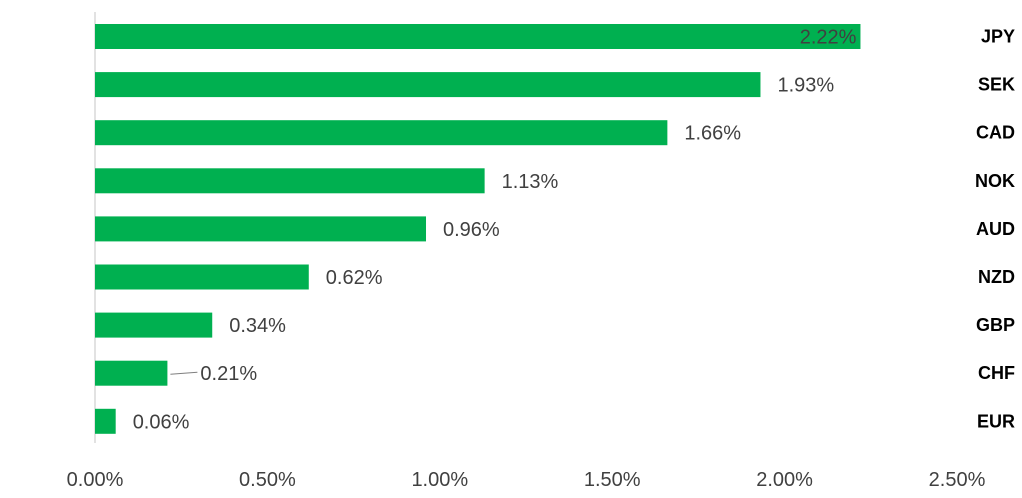 The image size is (1022, 498). I want to click on bar-nzd, so click(202, 277).